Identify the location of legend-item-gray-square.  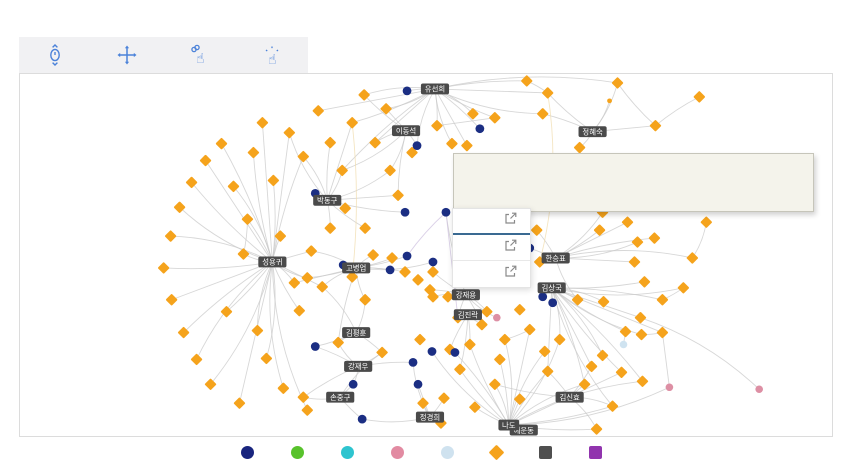
(545, 452).